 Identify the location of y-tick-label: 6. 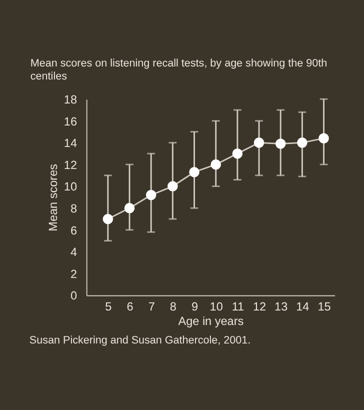
(74, 231).